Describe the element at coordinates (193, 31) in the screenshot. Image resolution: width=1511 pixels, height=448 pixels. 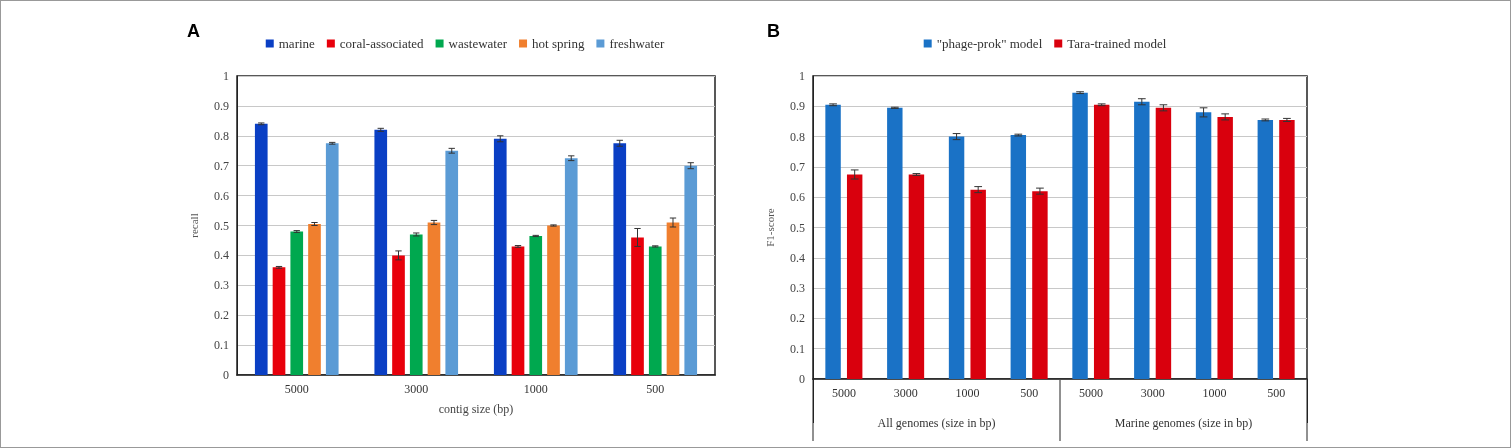
I see `chart-title: A` at that location.